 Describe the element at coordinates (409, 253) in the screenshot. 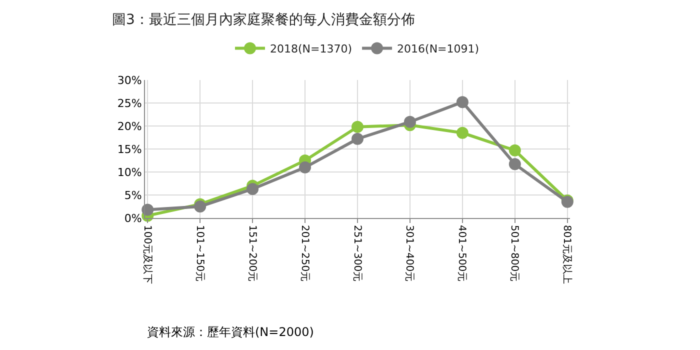

I see `x-tick-label: 301~400元` at that location.